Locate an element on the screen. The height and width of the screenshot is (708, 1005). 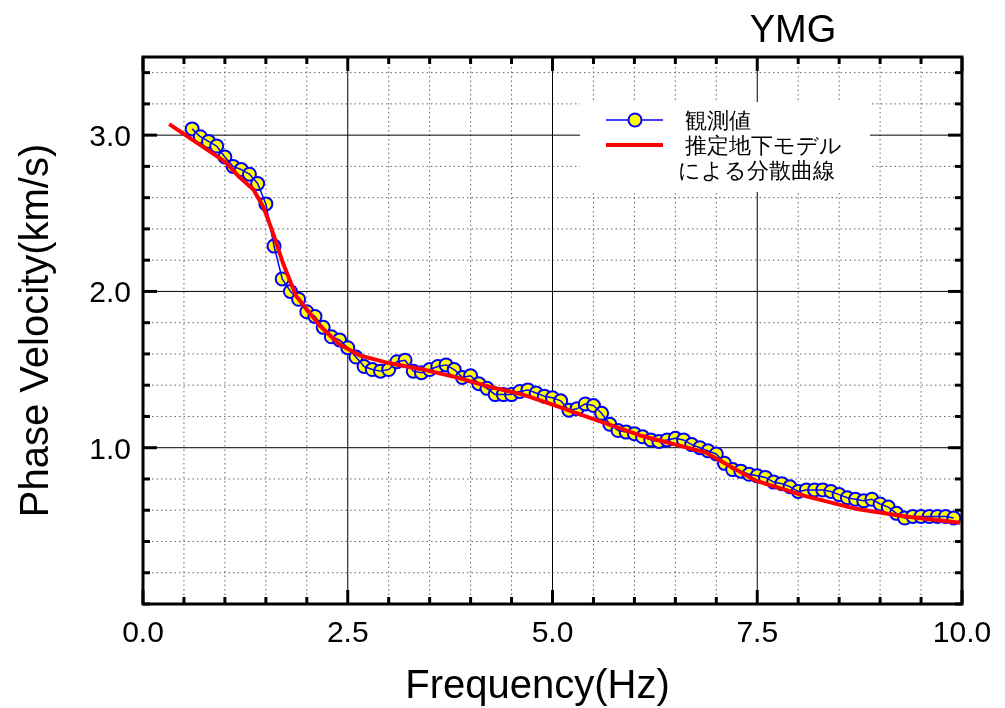
x-axis-title: Frequency(Hz) is located at coordinates (537, 684).